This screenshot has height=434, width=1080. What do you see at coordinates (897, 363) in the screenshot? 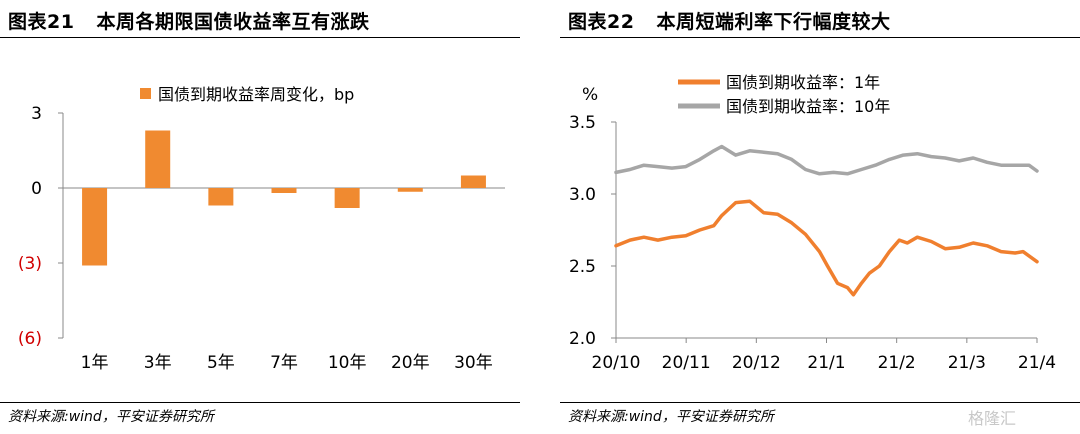
I see `line-x-tick-label: 21/2` at bounding box center [897, 363].